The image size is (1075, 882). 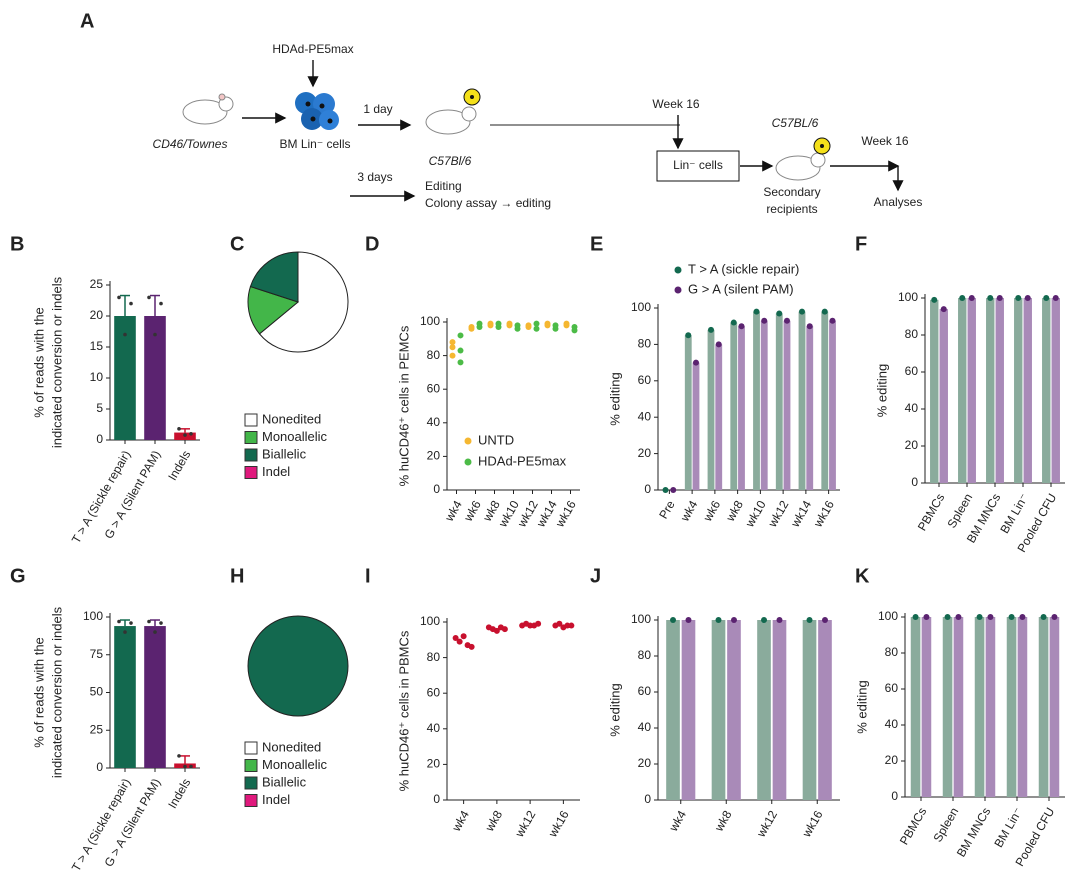 I want to click on week-label: Week 16, so click(x=675, y=104).